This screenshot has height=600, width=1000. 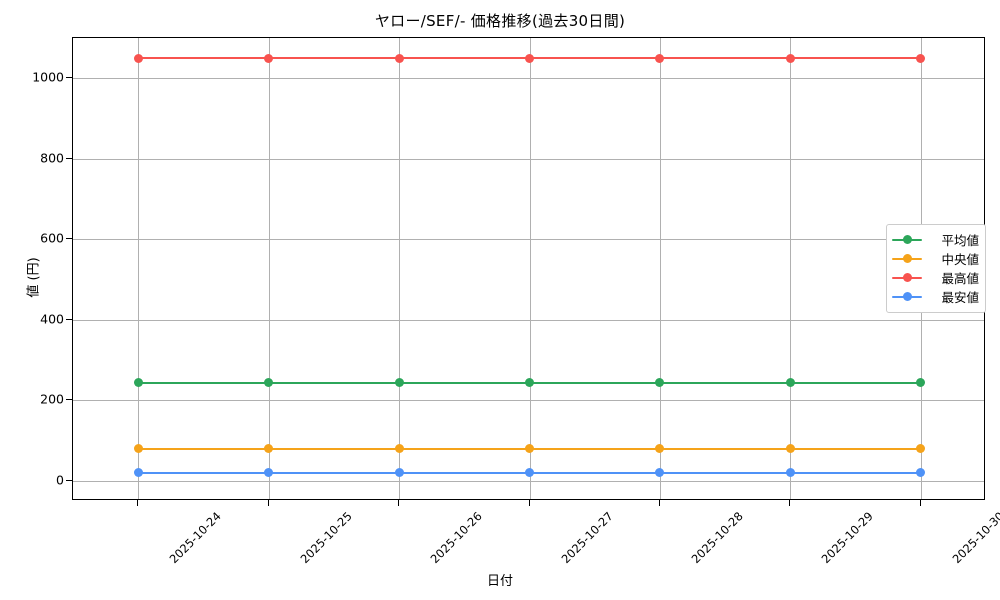 I want to click on y-axis-tick-label: 800, so click(x=52, y=158).